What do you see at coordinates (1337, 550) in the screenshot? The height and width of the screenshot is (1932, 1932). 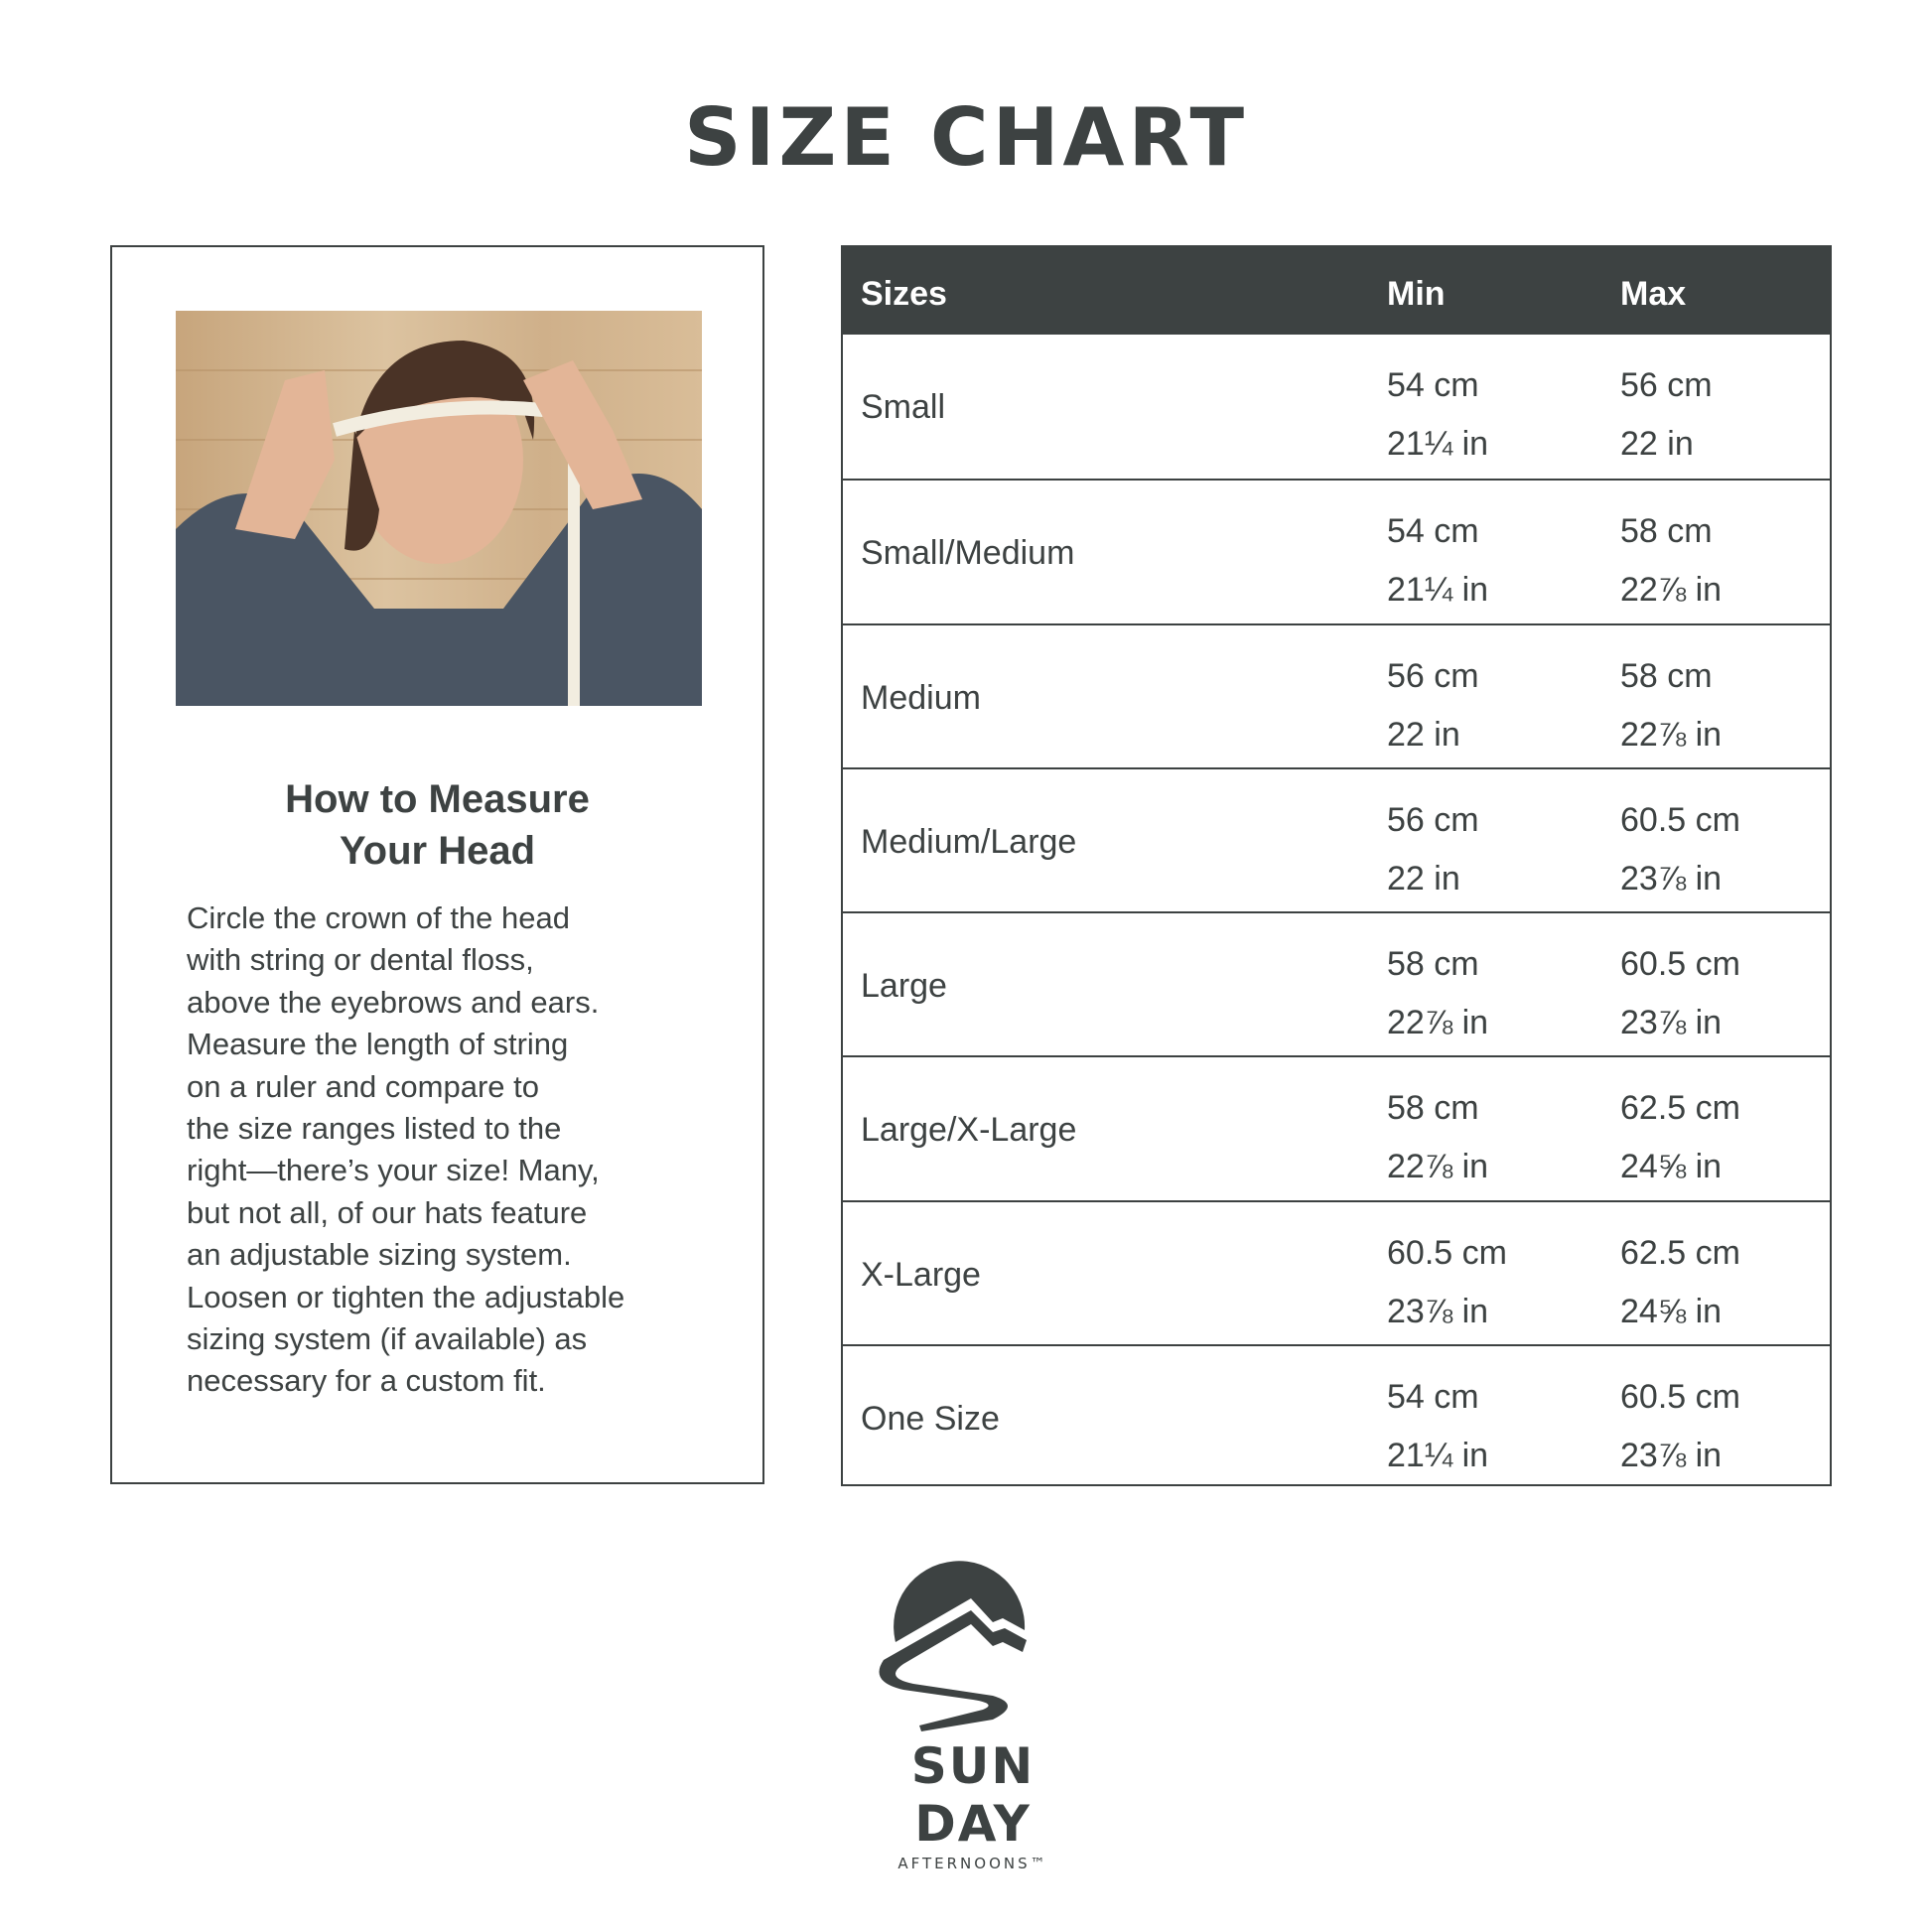 I see `table-row: Small/Medium 54 cm 21¼ in 58 cm 22⅞ in` at bounding box center [1337, 550].